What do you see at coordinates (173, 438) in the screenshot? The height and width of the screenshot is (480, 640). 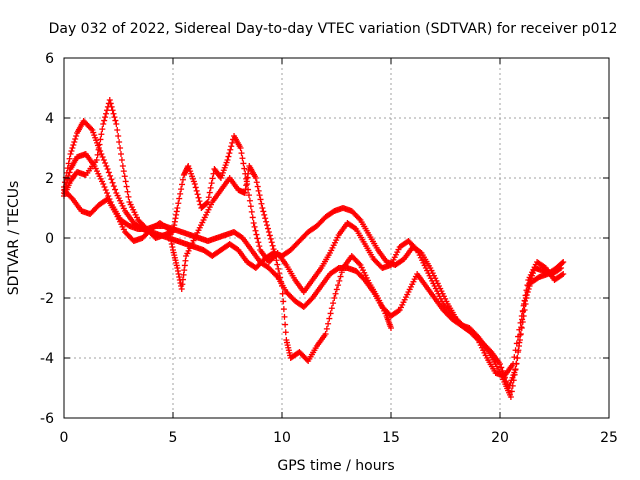 I see `x-tick-label: 5` at bounding box center [173, 438].